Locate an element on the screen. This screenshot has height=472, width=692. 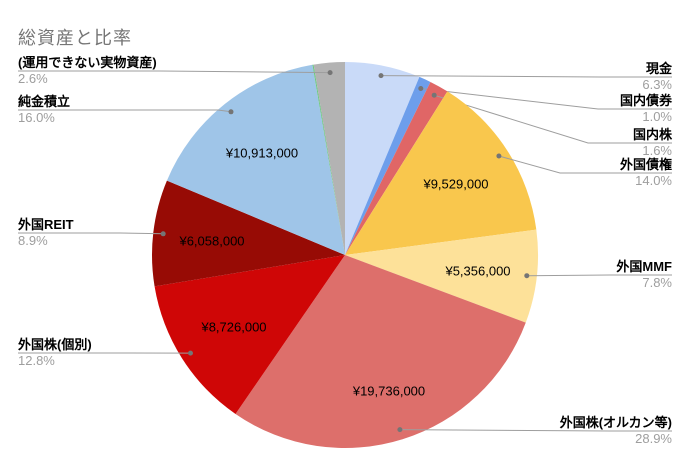
value-label-foreign-stocks-fund: ¥19,736,000 is located at coordinates (389, 391).